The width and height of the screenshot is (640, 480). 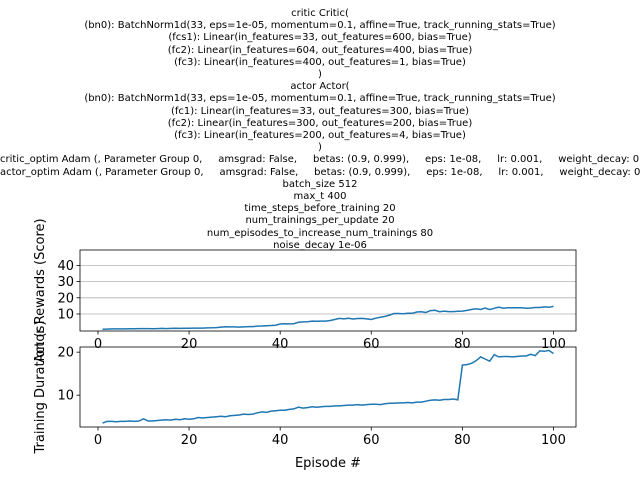 I want to click on duration-axes-frame, so click(x=328, y=387).